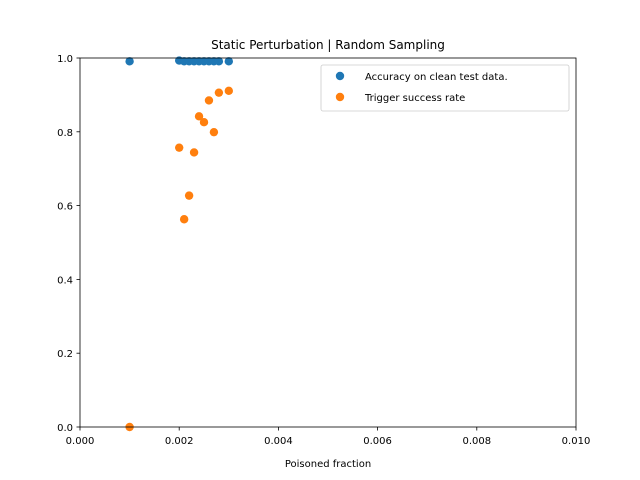 Image resolution: width=640 pixels, height=480 pixels. Describe the element at coordinates (65, 133) in the screenshot. I see `y-tick-label: 0.8` at that location.